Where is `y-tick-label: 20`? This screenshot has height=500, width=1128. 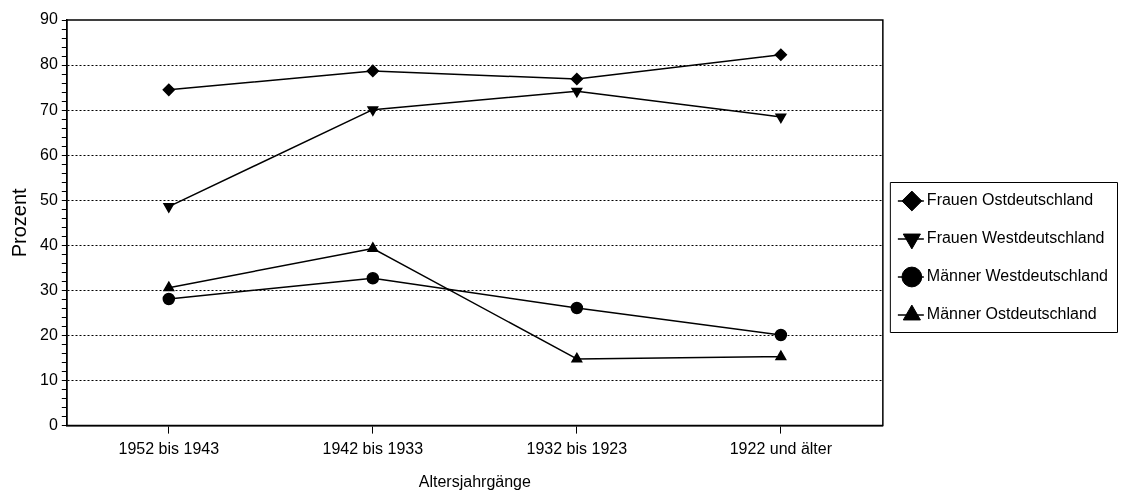
y-tick-label: 20 is located at coordinates (49, 334).